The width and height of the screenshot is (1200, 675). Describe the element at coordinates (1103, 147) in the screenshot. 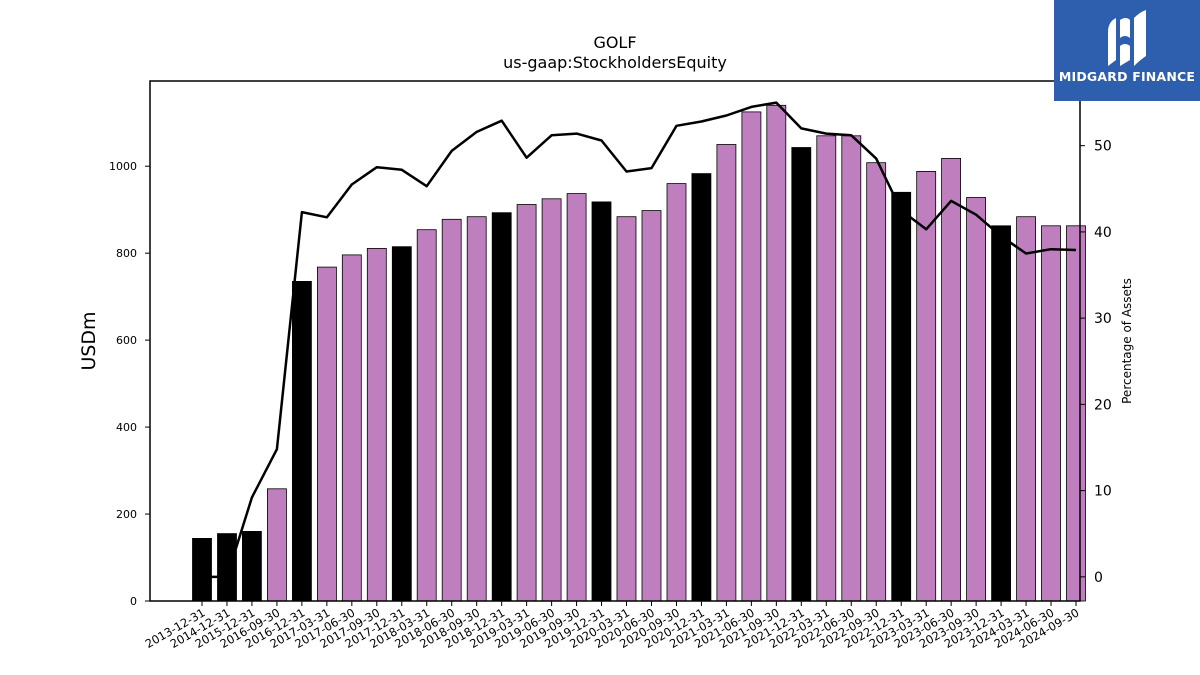

I see `y2-tick-label: 50` at that location.